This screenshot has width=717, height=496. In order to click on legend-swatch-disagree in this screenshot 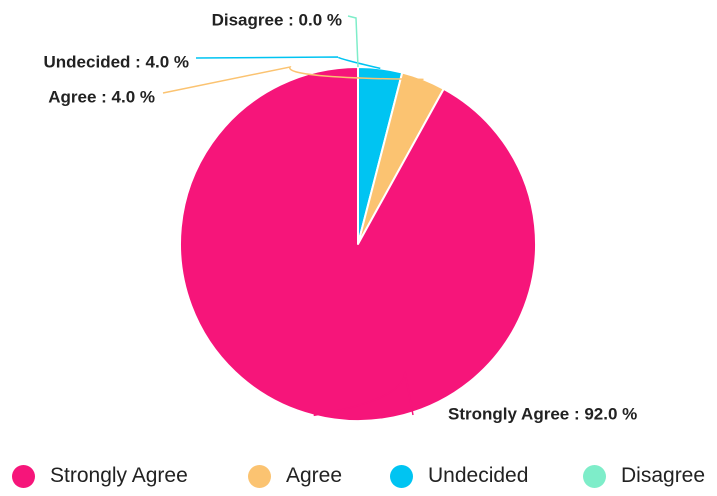, I will do `click(594, 476)`.